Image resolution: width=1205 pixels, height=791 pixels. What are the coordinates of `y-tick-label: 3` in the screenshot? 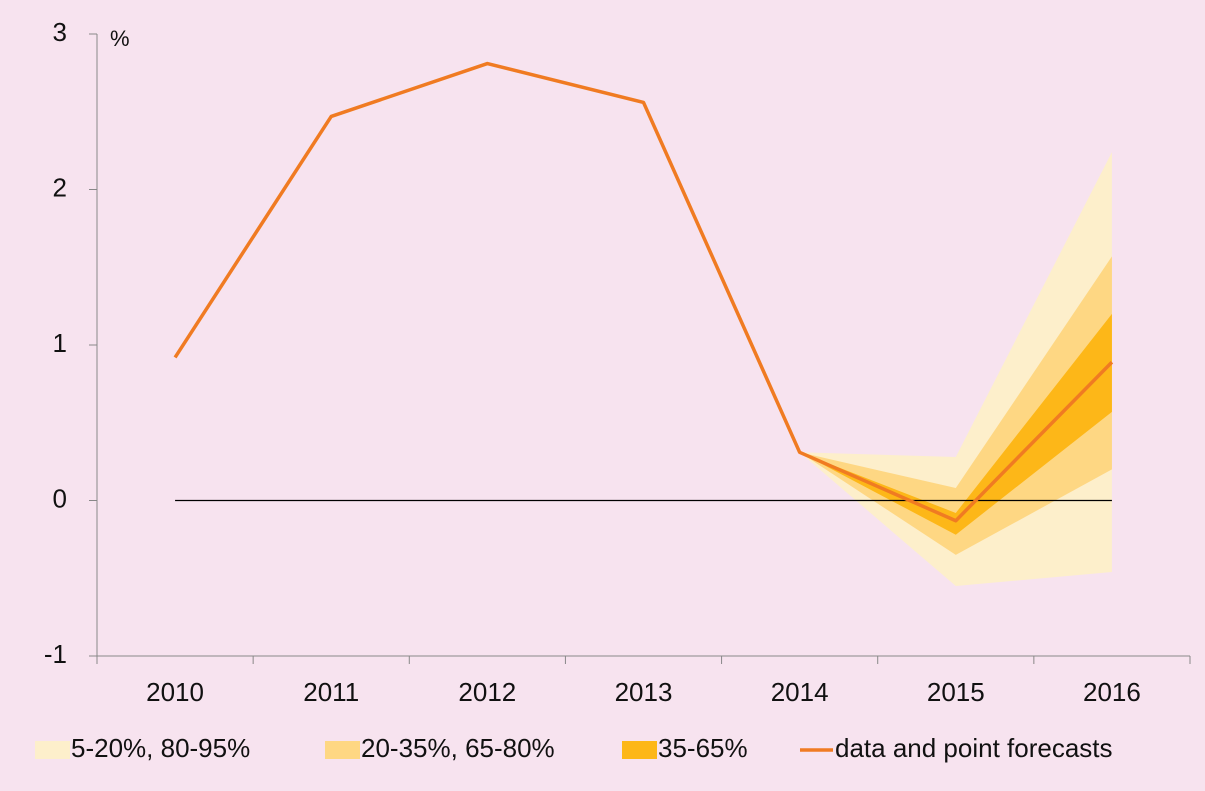 It's located at (60, 32).